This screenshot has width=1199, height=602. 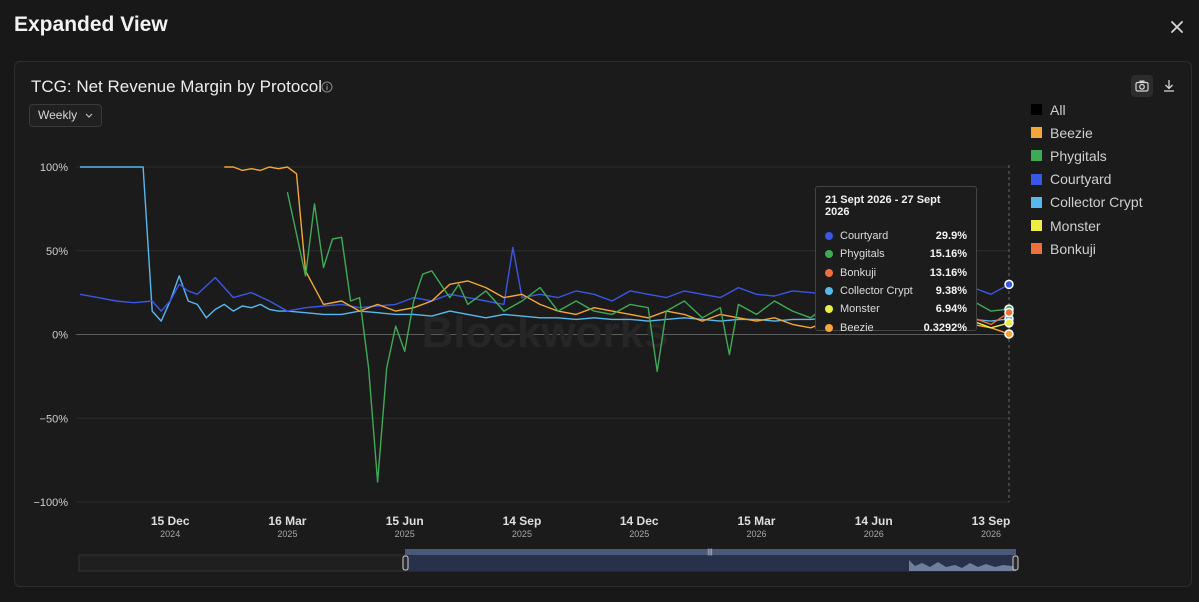 I want to click on tooltip-series-name: Phygitals, so click(x=862, y=254).